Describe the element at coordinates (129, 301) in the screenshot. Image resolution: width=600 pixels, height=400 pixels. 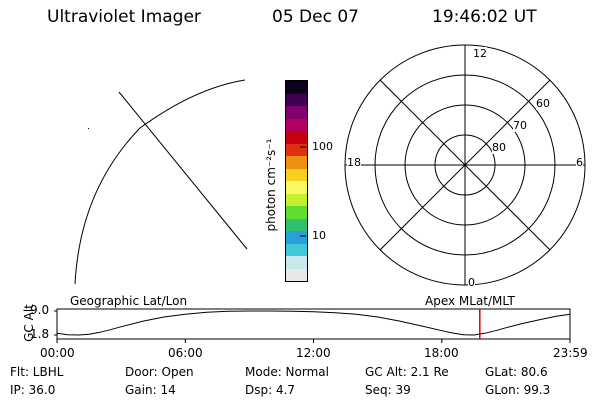
I see `geo-panel-label: Geographic Lat/Lon` at that location.